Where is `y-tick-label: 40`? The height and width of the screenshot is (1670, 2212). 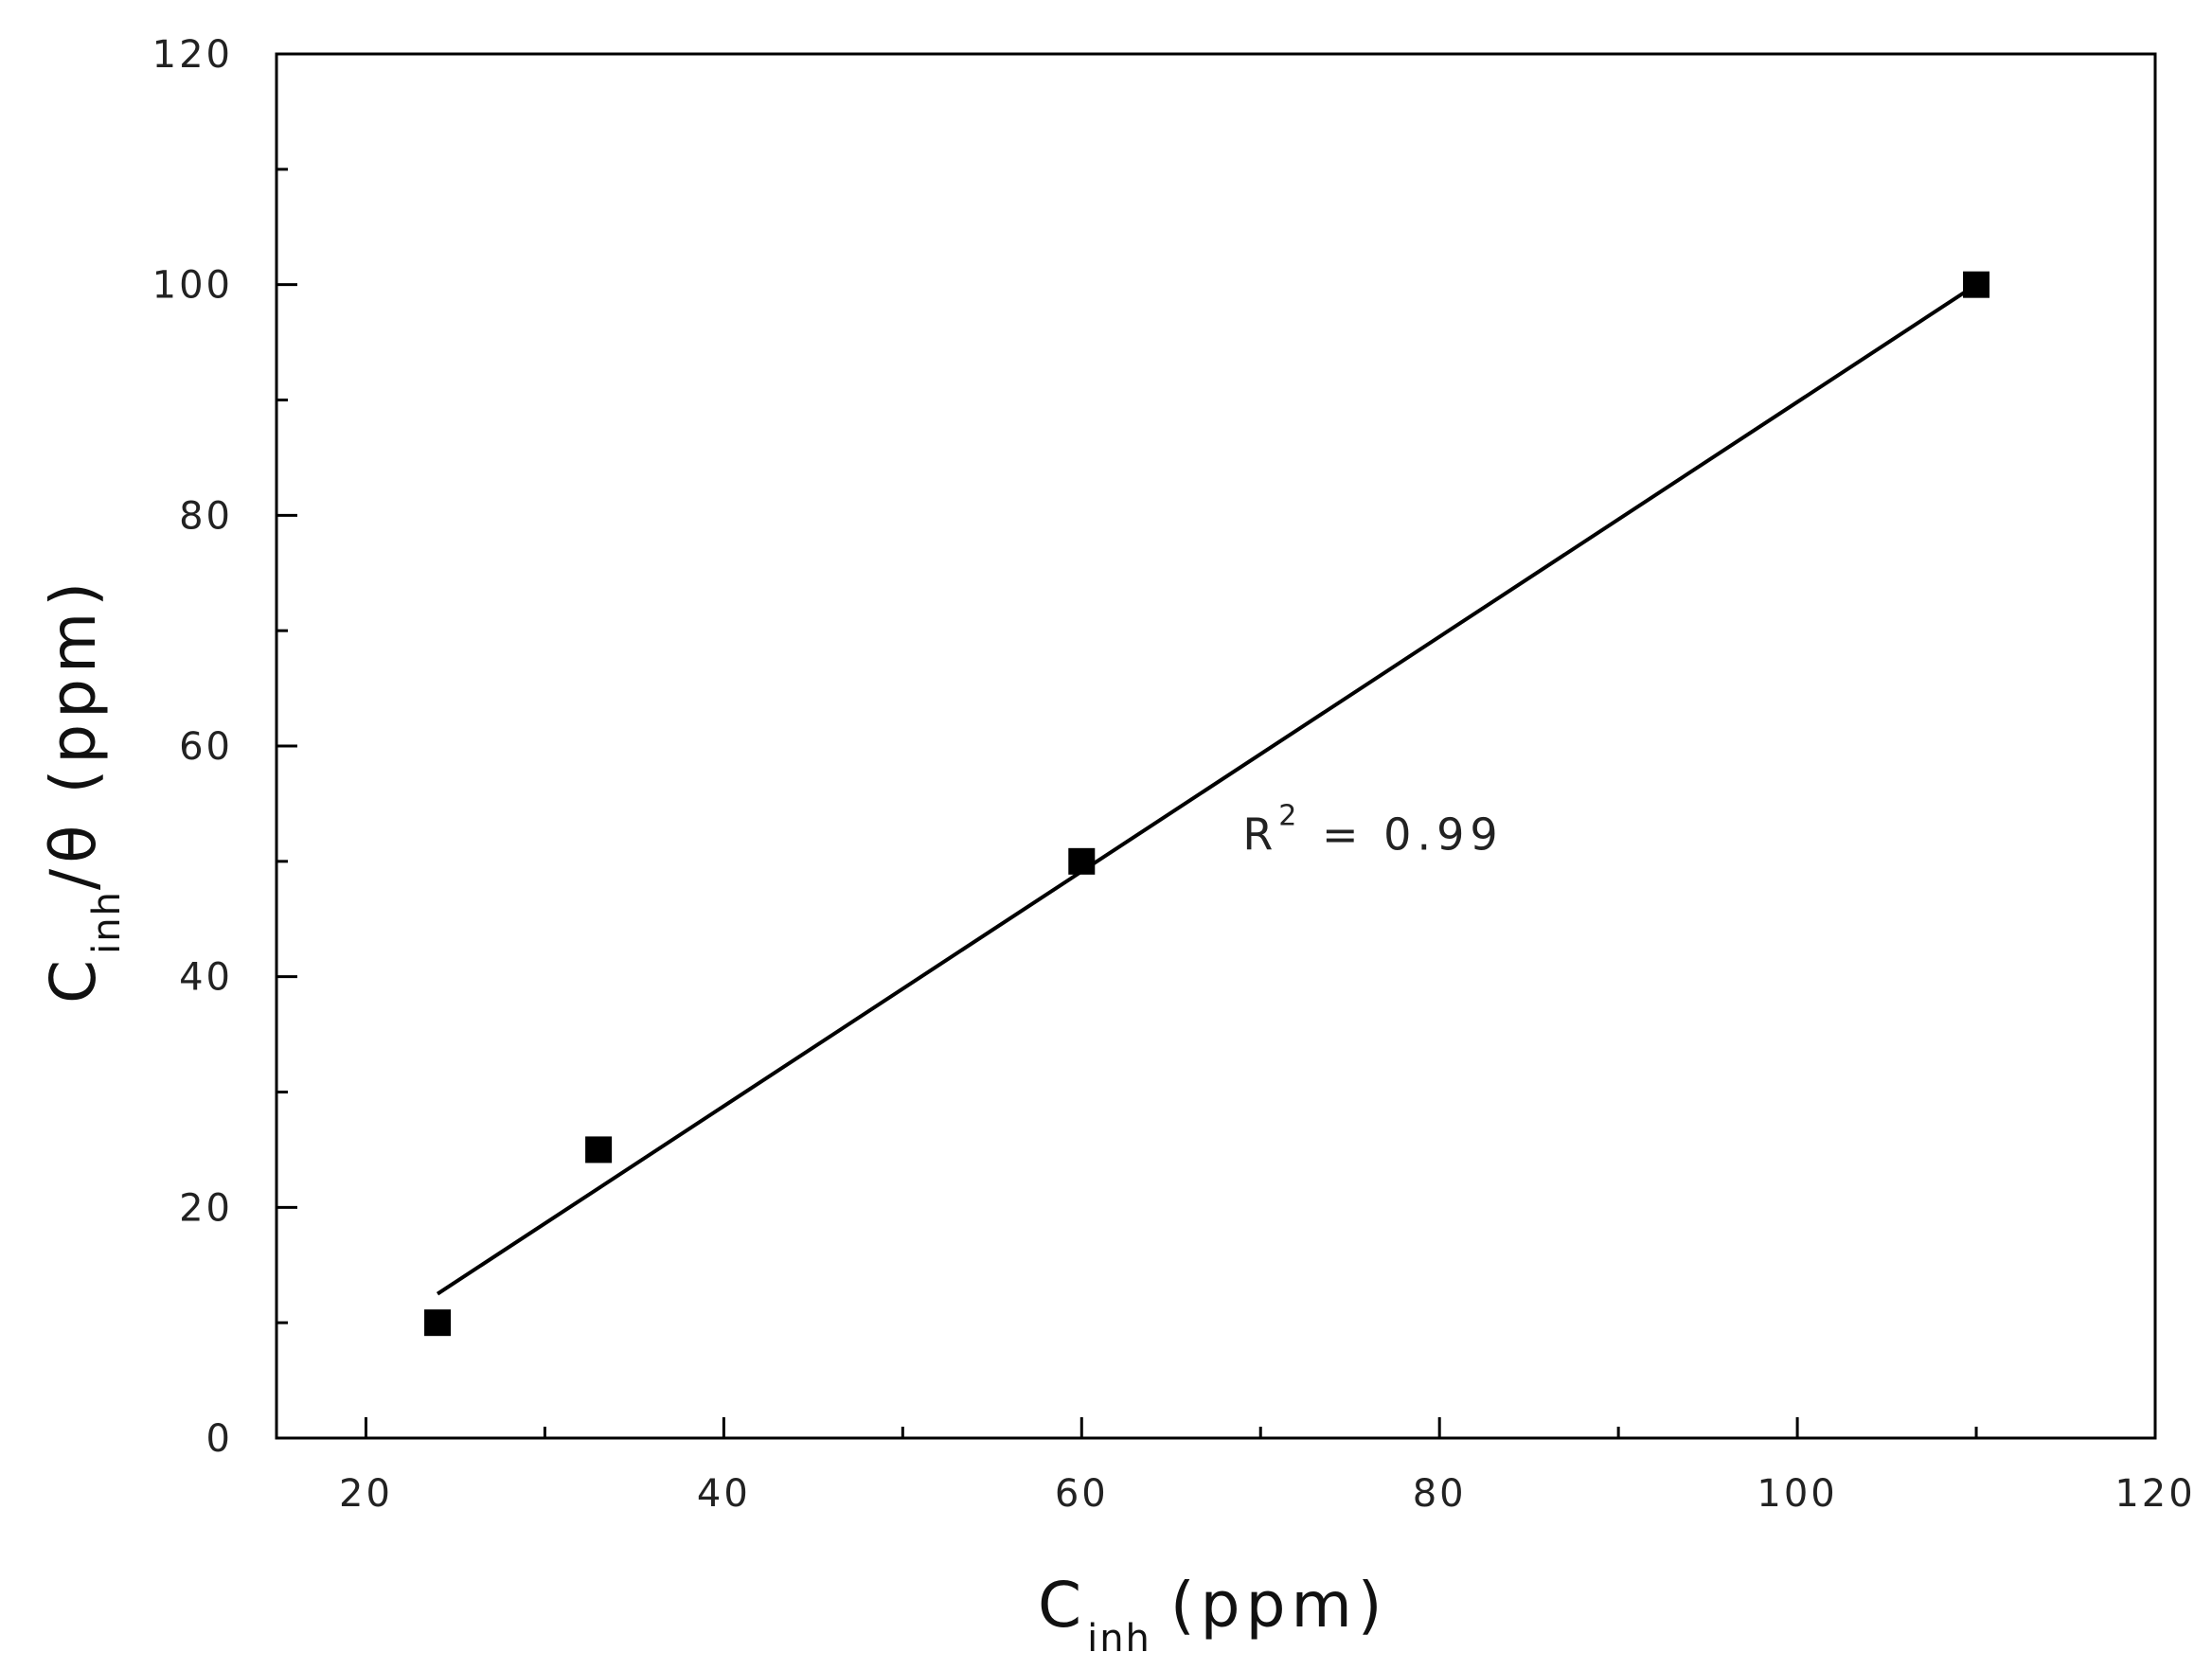 y-tick-label: 40 is located at coordinates (206, 978).